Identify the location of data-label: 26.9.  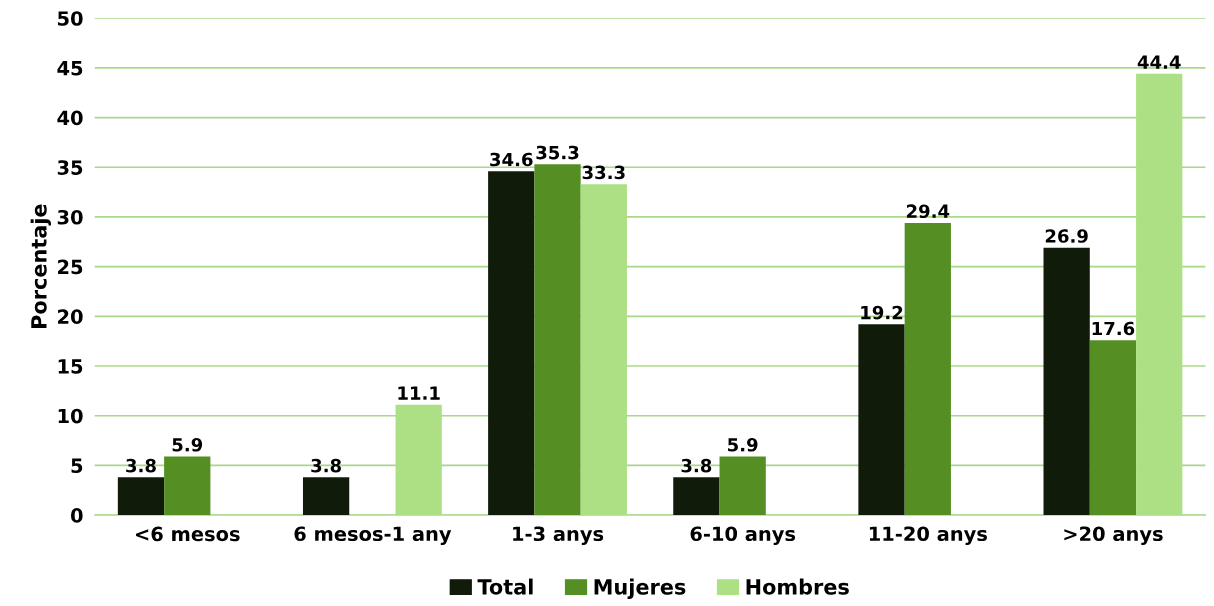
(1066, 236).